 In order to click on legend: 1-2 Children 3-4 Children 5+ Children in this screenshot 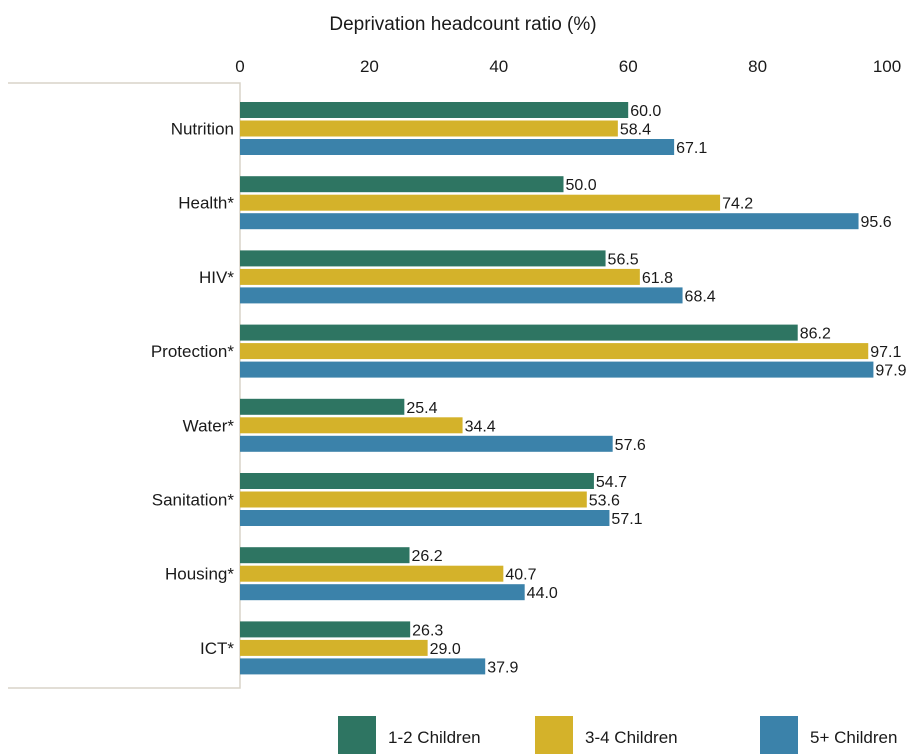, I will do `click(617, 735)`.